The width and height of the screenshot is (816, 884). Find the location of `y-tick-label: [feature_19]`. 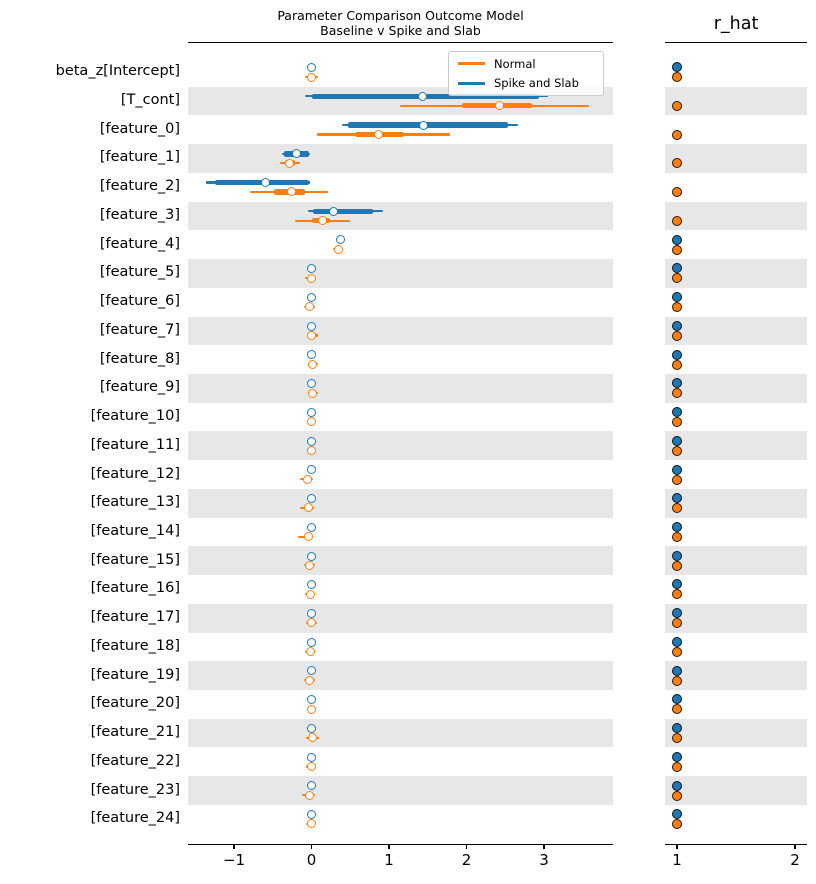

y-tick-label: [feature_19] is located at coordinates (135, 674).